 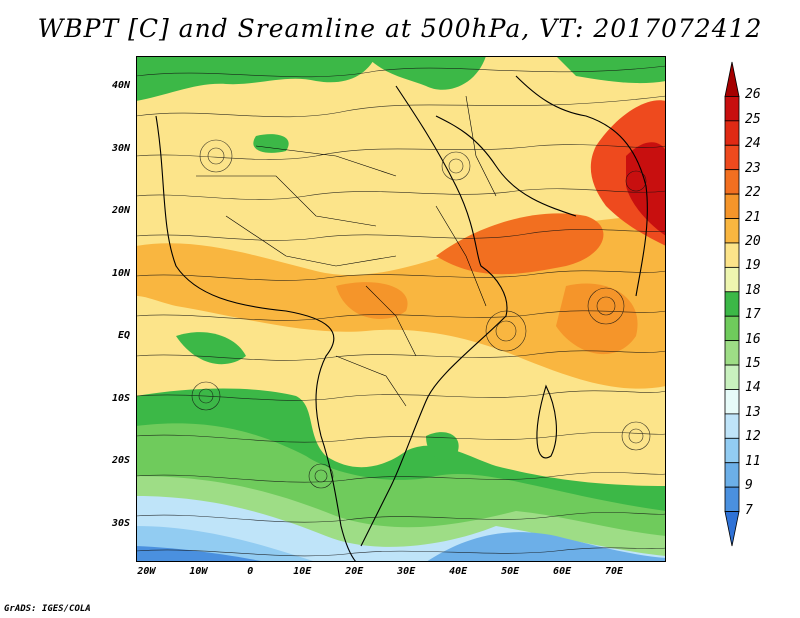 What do you see at coordinates (753, 364) in the screenshot?
I see `colorbar-label: 15` at bounding box center [753, 364].